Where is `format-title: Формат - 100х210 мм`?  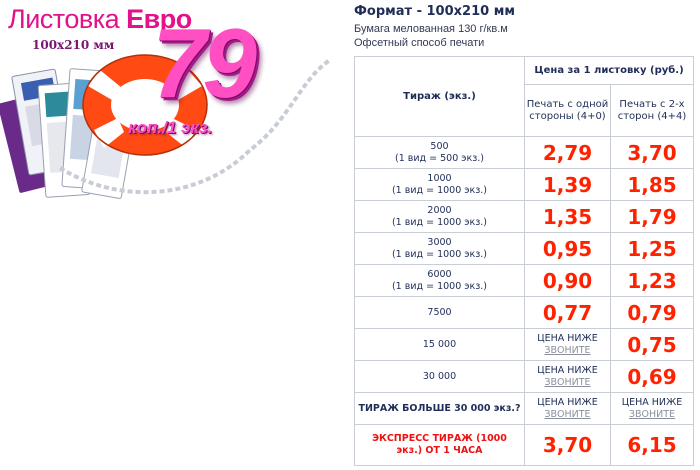
format-title: Формат - 100х210 мм is located at coordinates (434, 11).